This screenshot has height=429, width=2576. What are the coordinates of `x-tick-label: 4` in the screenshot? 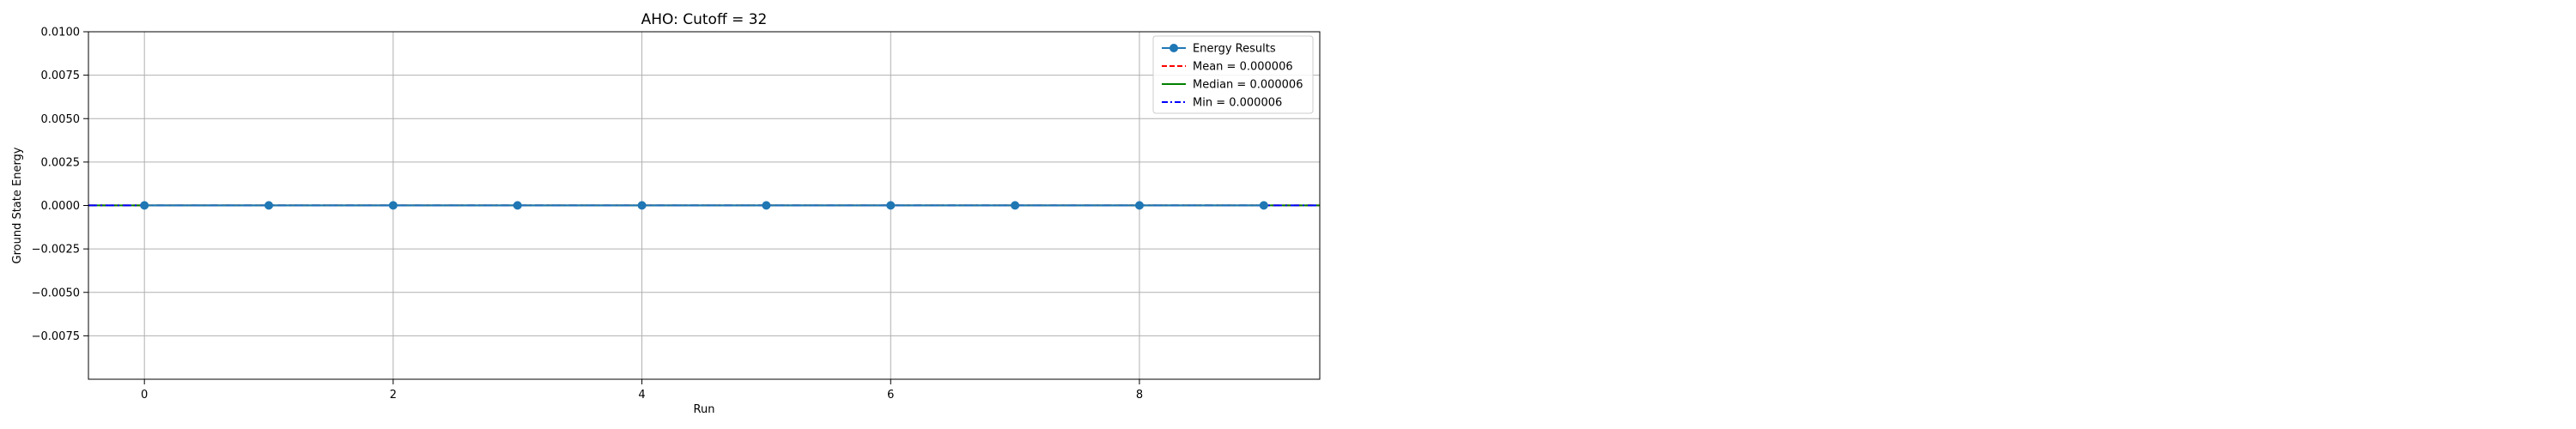 It's located at (641, 395).